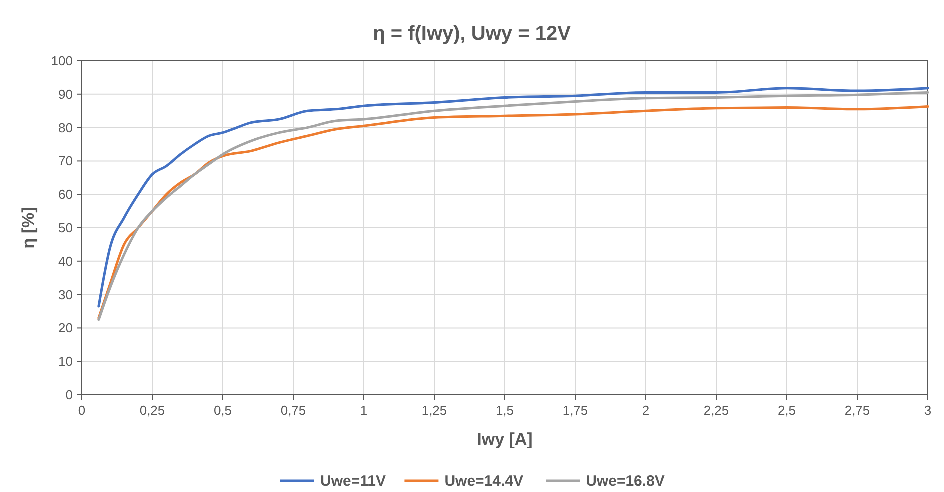 Image resolution: width=944 pixels, height=492 pixels. Describe the element at coordinates (65, 94) in the screenshot. I see `y-tick-label: 90` at that location.